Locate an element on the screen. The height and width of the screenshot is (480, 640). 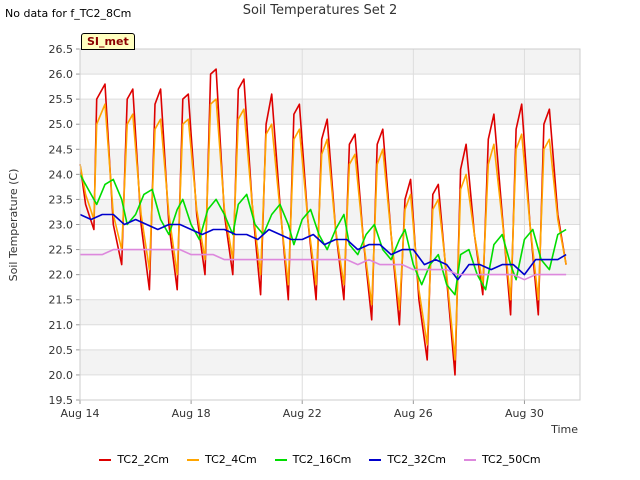
y-tick-label: 25.0 is located at coordinates (61, 124).